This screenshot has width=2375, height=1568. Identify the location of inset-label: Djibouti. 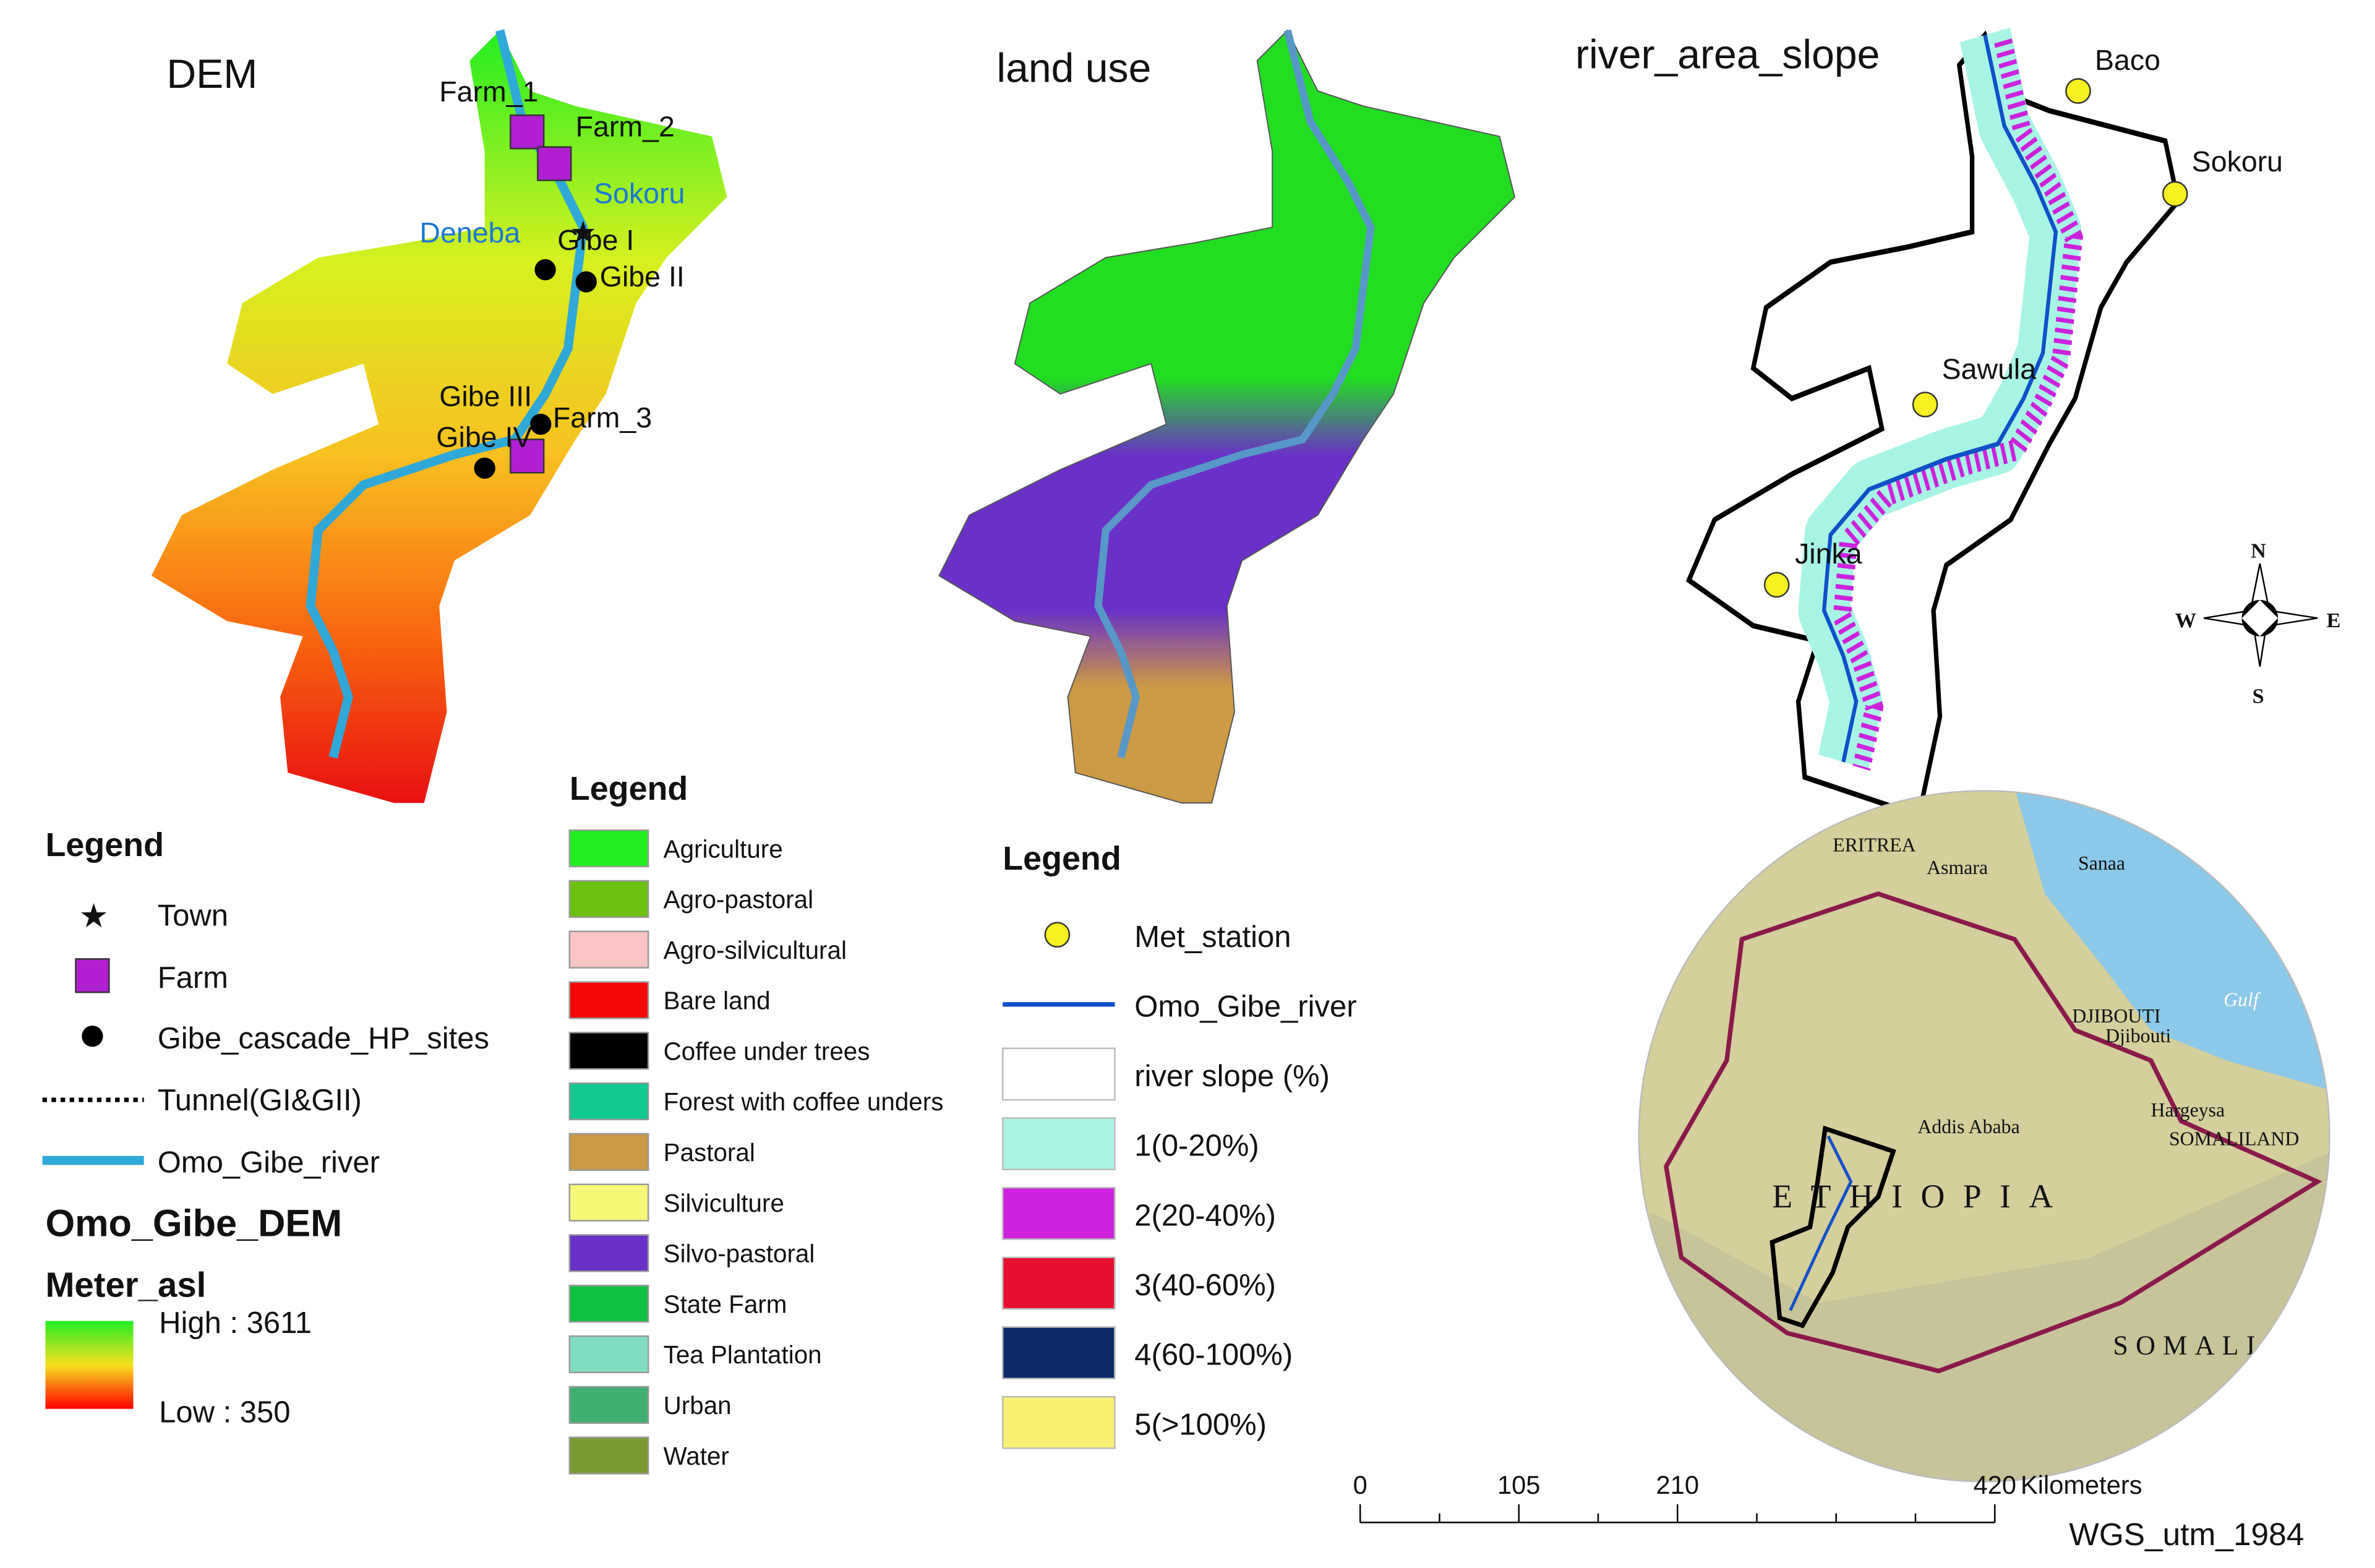
(2138, 1036).